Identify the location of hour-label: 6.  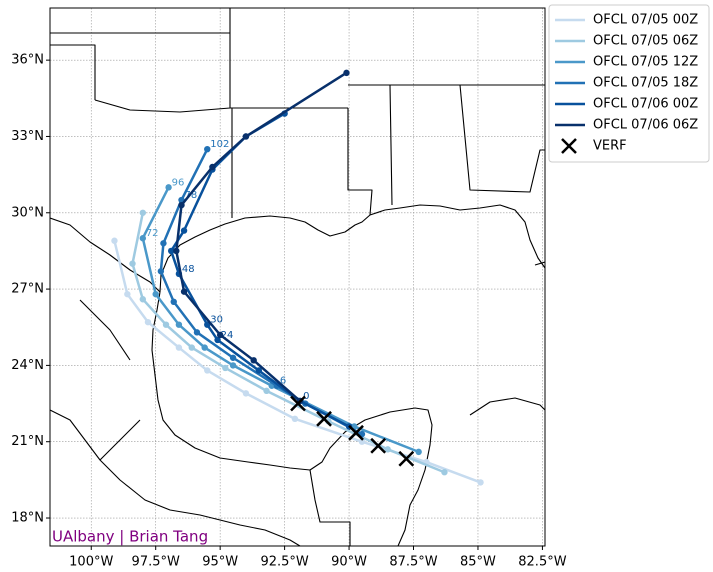
(283, 381).